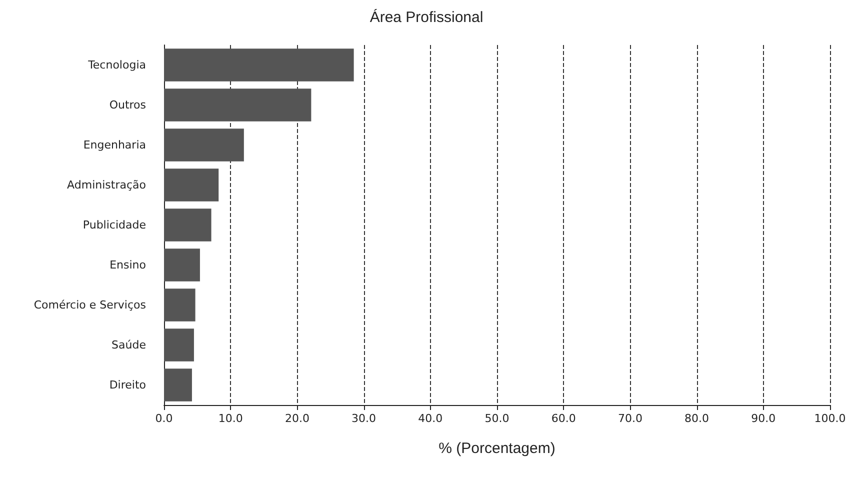 Image resolution: width=853 pixels, height=485 pixels. Describe the element at coordinates (563, 418) in the screenshot. I see `x-tick-label: 60.0` at that location.